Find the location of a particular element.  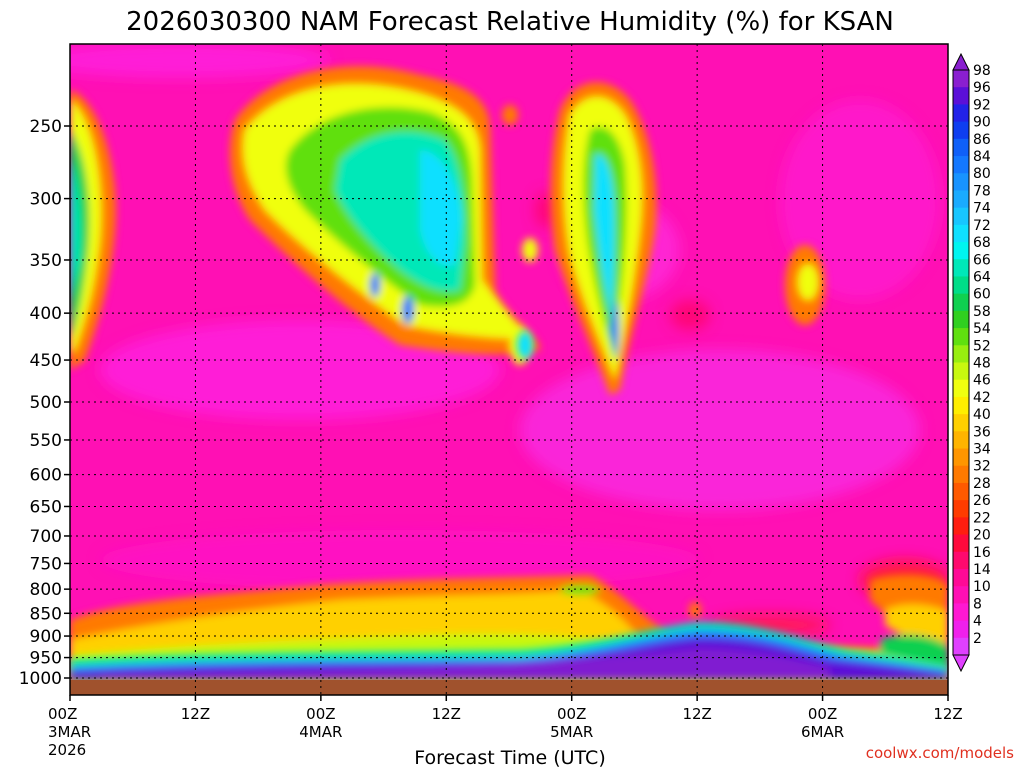

colorbar-tick-label: 14 is located at coordinates (982, 570).